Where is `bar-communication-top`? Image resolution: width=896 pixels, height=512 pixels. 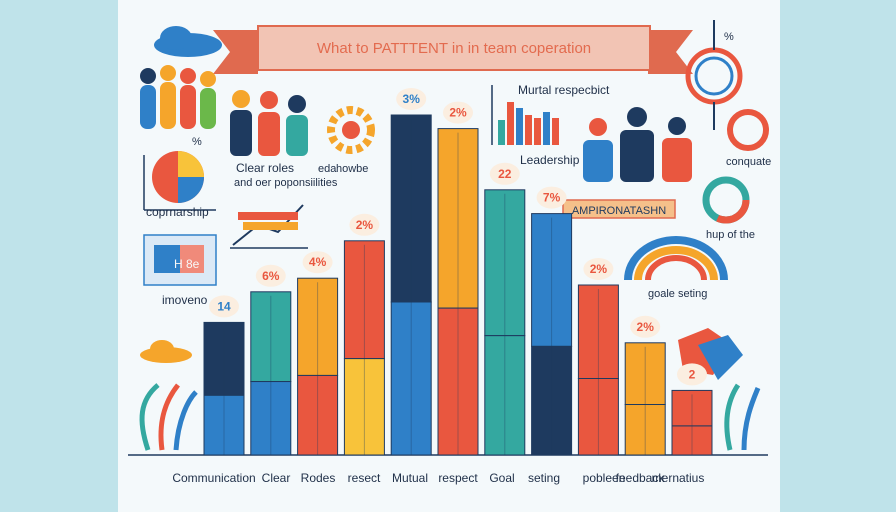 bar-communication-top is located at coordinates (224, 358).